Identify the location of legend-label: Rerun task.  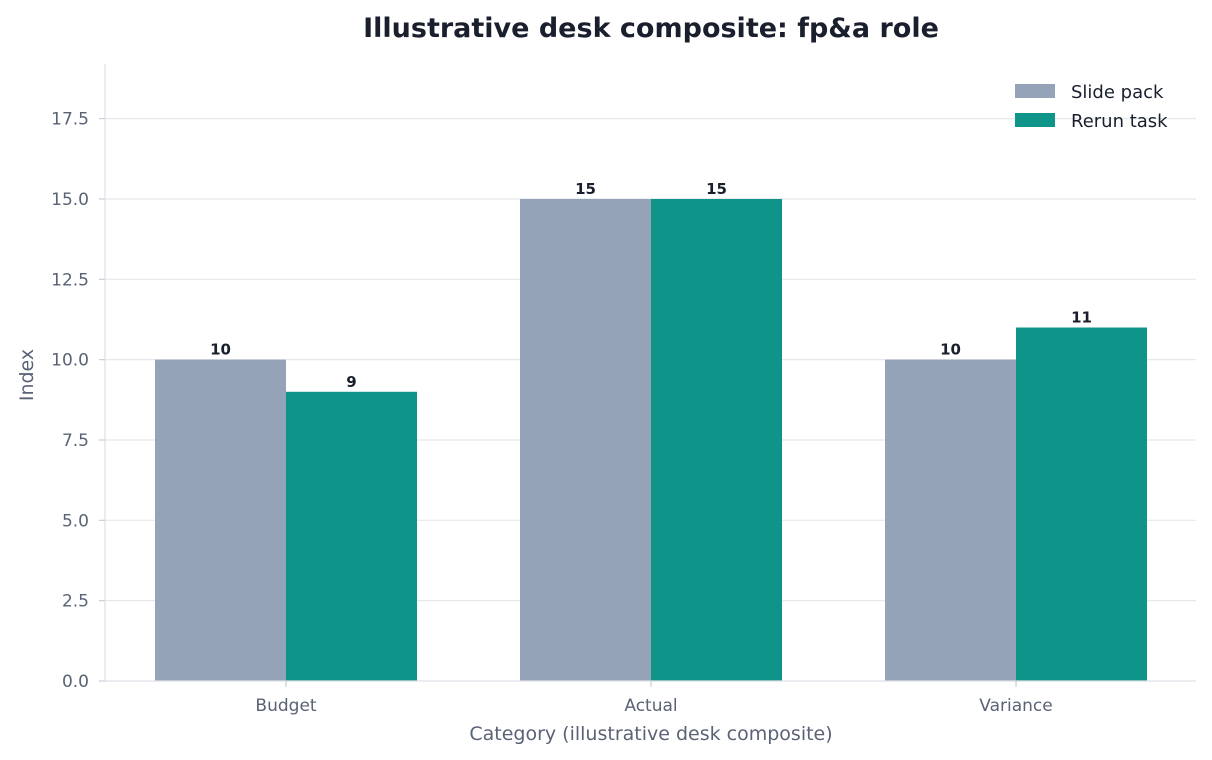
(1119, 121).